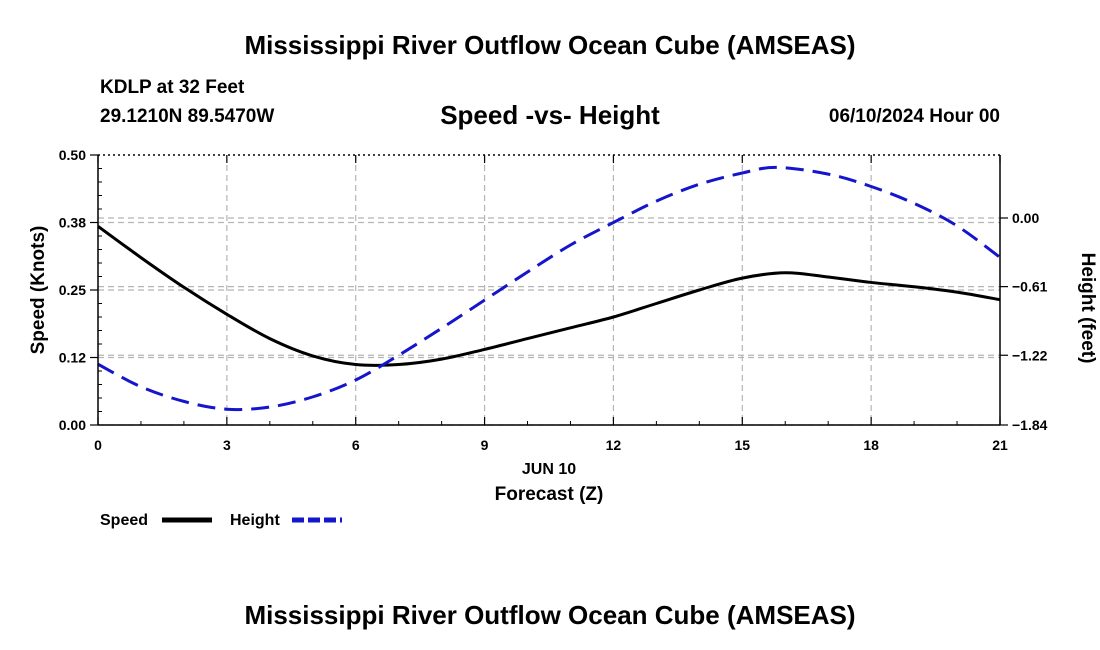 The height and width of the screenshot is (650, 1100). Describe the element at coordinates (550, 115) in the screenshot. I see `chart-subtitle: Speed -vs- Height` at that location.